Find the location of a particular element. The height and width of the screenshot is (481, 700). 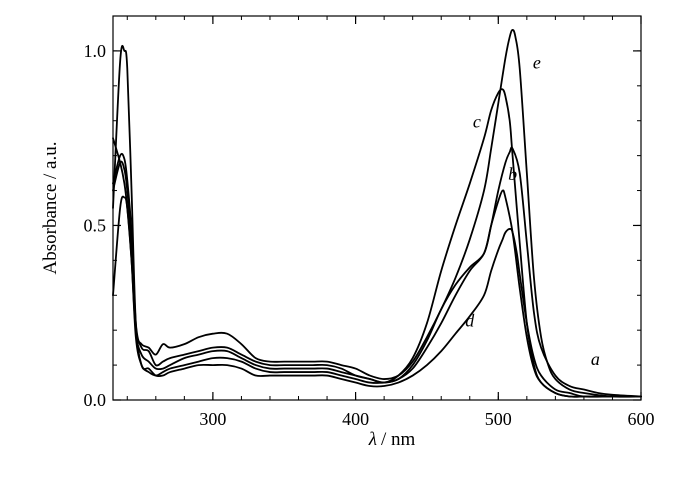

x-tick-label: 300 is located at coordinates (212, 419).